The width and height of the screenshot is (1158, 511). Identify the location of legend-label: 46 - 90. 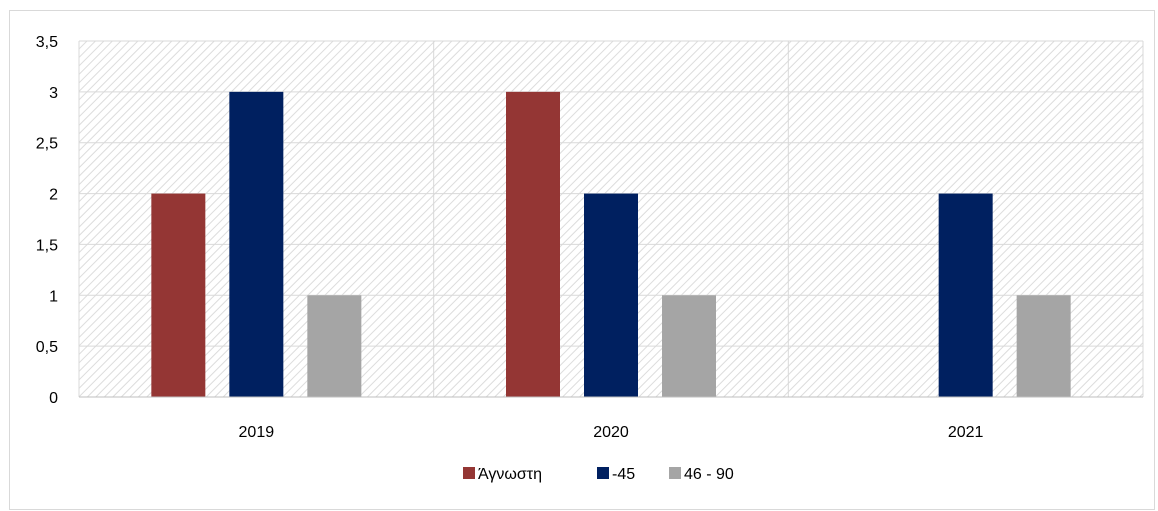
(709, 474).